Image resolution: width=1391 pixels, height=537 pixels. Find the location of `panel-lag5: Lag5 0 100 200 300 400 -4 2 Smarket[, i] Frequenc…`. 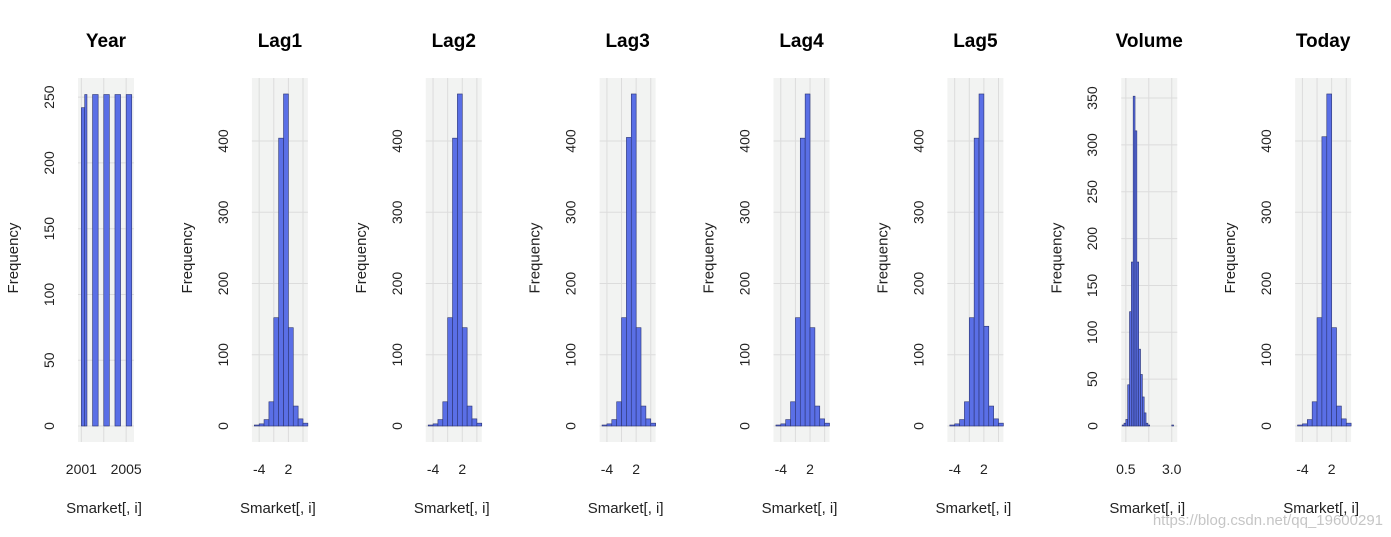

panel-lag5: Lag5 0 100 200 300 400 -4 2 Smarket[, i] Frequenc… is located at coordinates (942, 274).